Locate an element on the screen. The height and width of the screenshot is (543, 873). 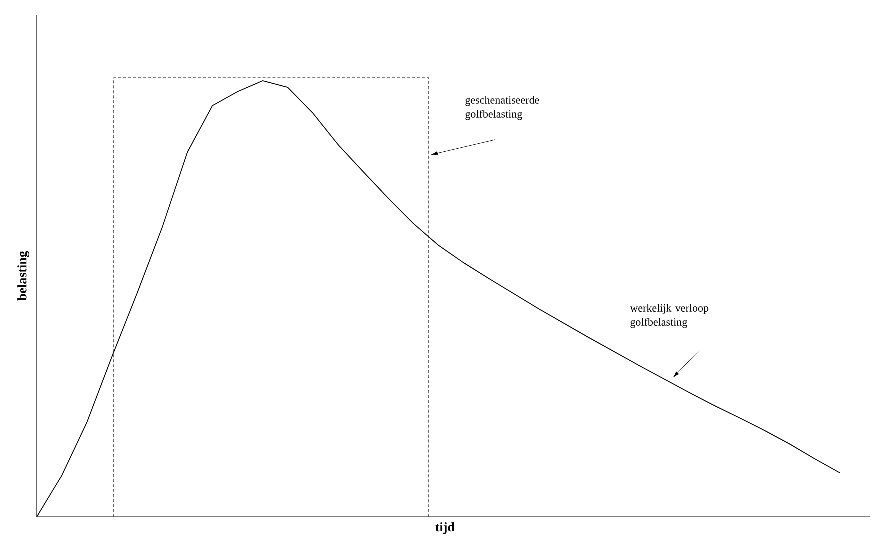
y-axis-title: belasting is located at coordinates (24, 276).